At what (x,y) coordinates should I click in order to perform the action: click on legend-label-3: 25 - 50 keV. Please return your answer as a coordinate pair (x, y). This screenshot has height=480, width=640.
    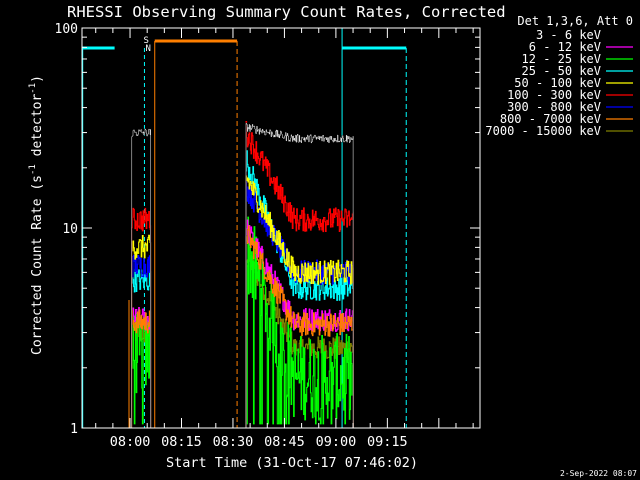
    Looking at the image, I should click on (561, 71).